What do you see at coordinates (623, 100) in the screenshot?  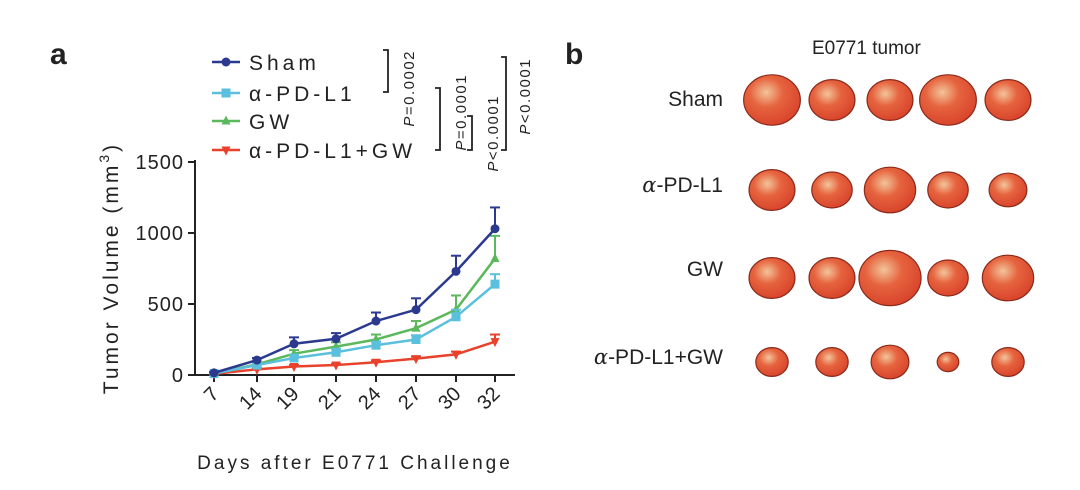 I see `photo-row-label: Sham` at bounding box center [623, 100].